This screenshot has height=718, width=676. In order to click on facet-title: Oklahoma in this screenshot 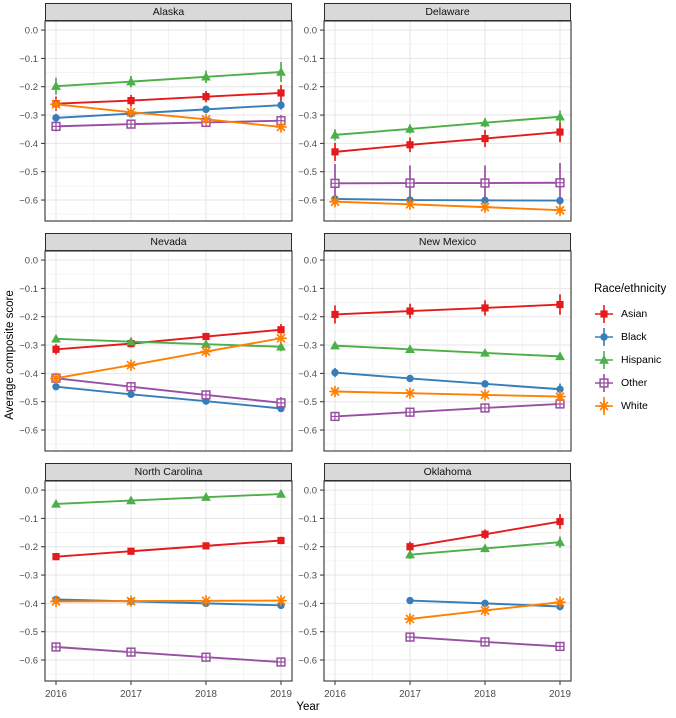, I will do `click(447, 472)`.